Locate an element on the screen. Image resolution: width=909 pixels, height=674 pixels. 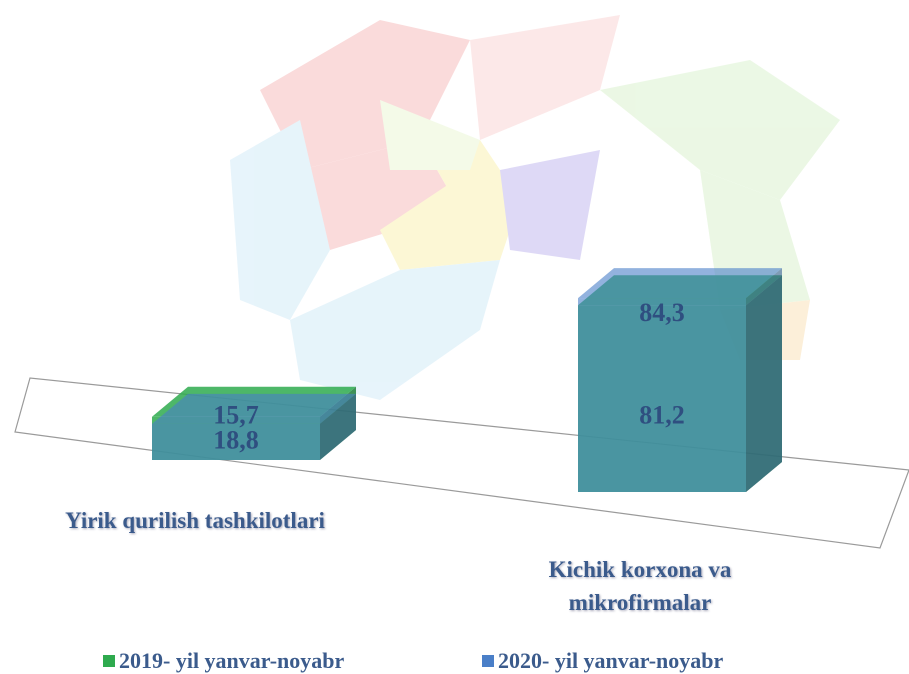
value-label: 84,3 is located at coordinates (662, 312).